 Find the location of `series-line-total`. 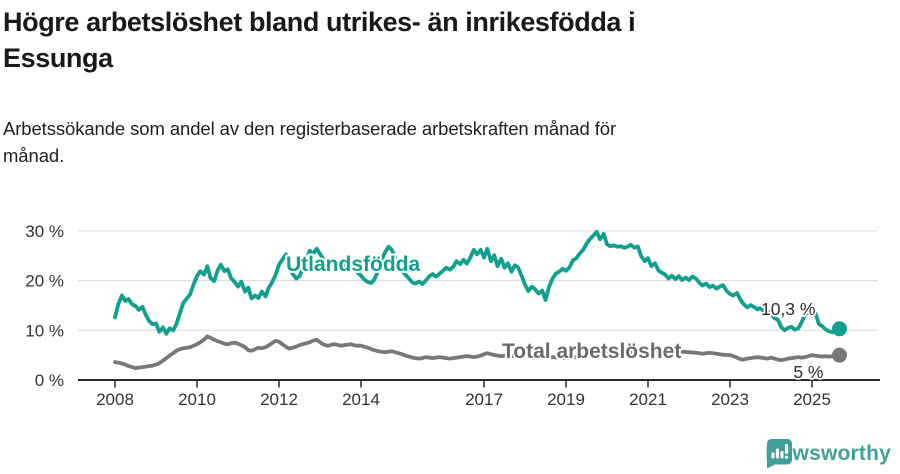

series-line-total is located at coordinates (477, 352).